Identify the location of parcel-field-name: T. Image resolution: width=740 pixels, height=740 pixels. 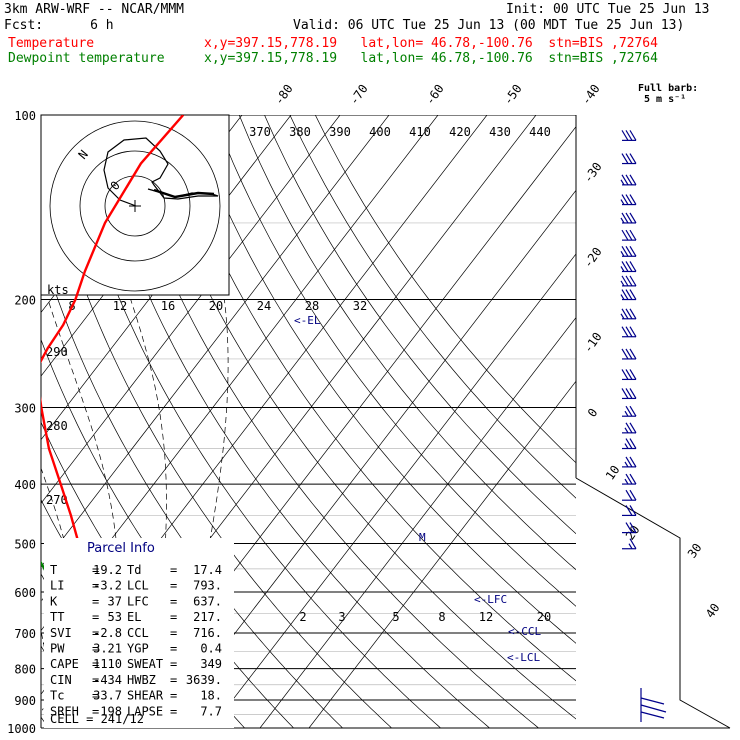
(53, 570).